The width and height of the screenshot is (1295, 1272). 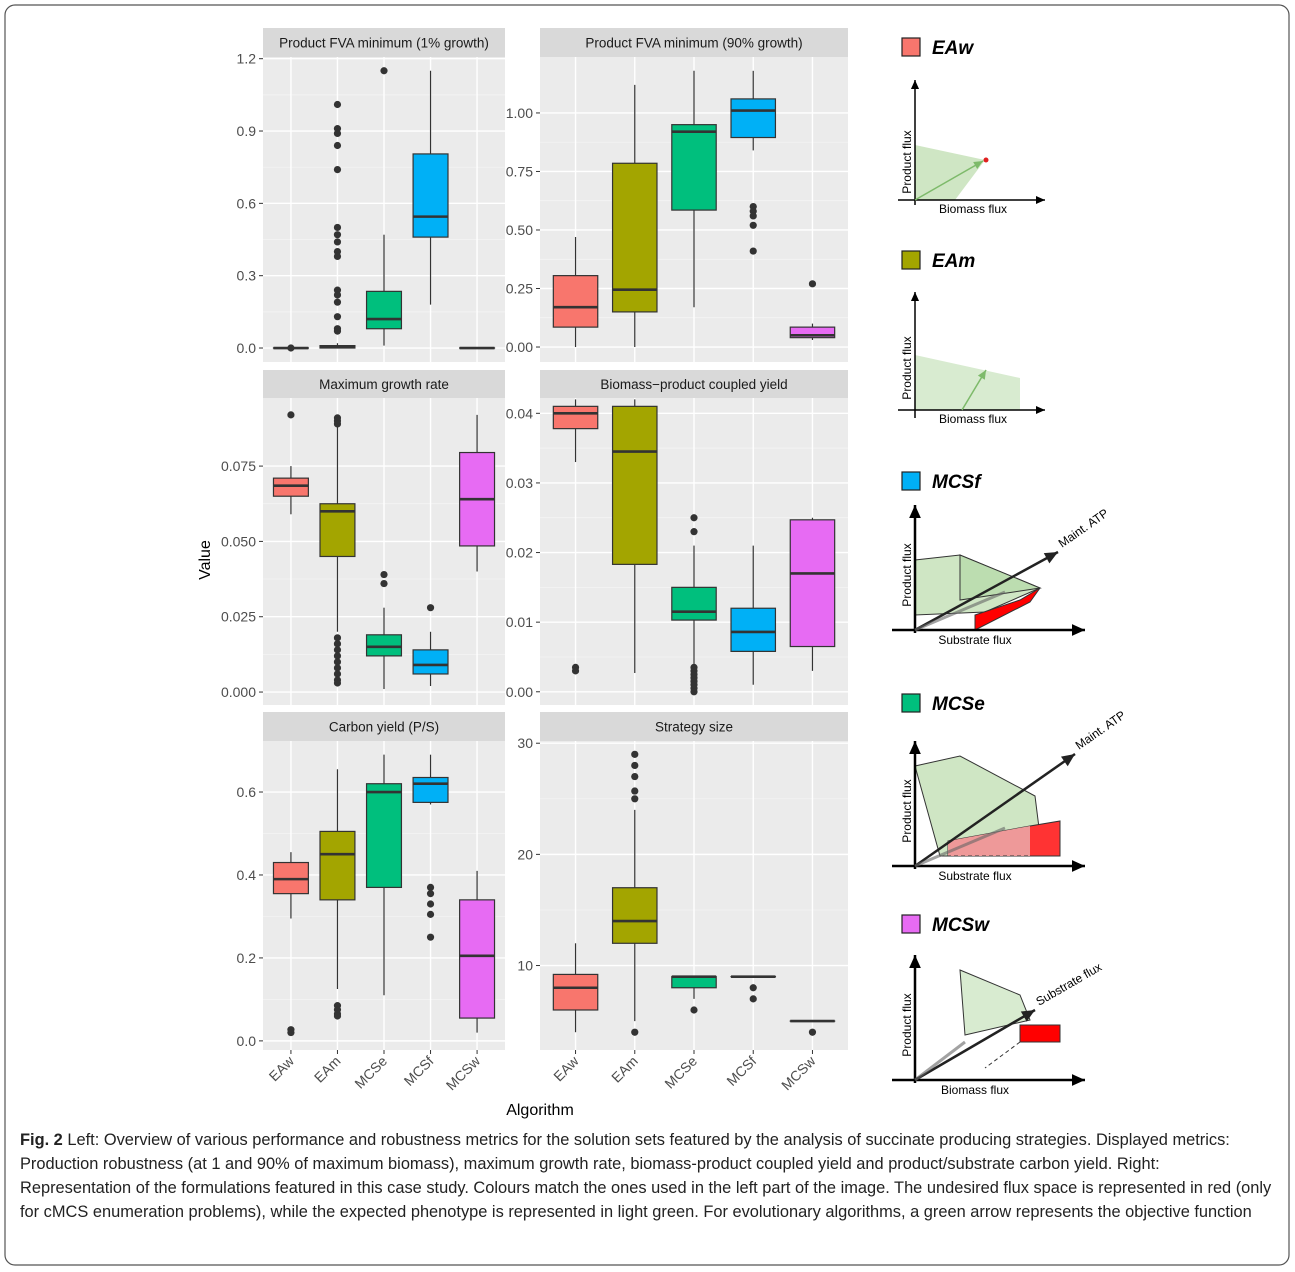 I want to click on y-axis-title: Value, so click(x=205, y=560).